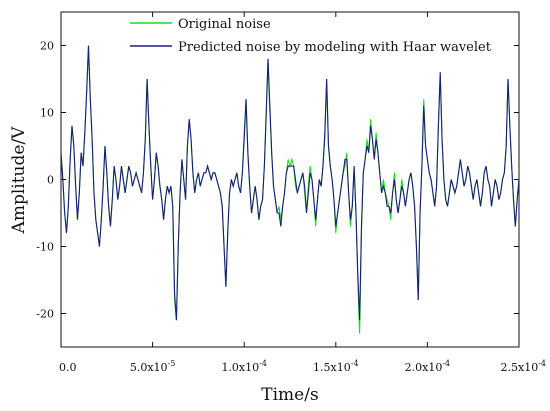  What do you see at coordinates (68, 367) in the screenshot?
I see `x-tick-label: 0.0` at bounding box center [68, 367].